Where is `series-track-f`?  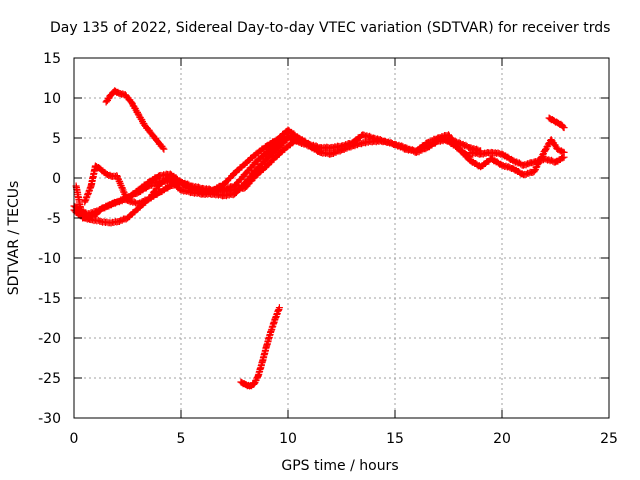 series-track-f is located at coordinates (260, 347).